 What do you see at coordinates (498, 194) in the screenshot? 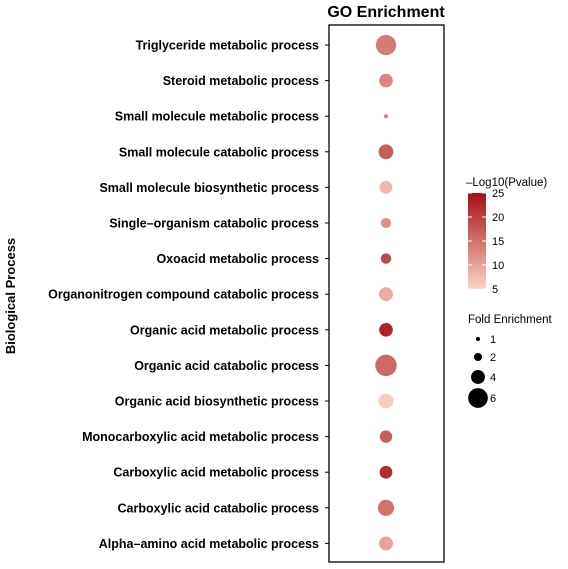
I see `color-legend-tick-label: 25` at bounding box center [498, 194].